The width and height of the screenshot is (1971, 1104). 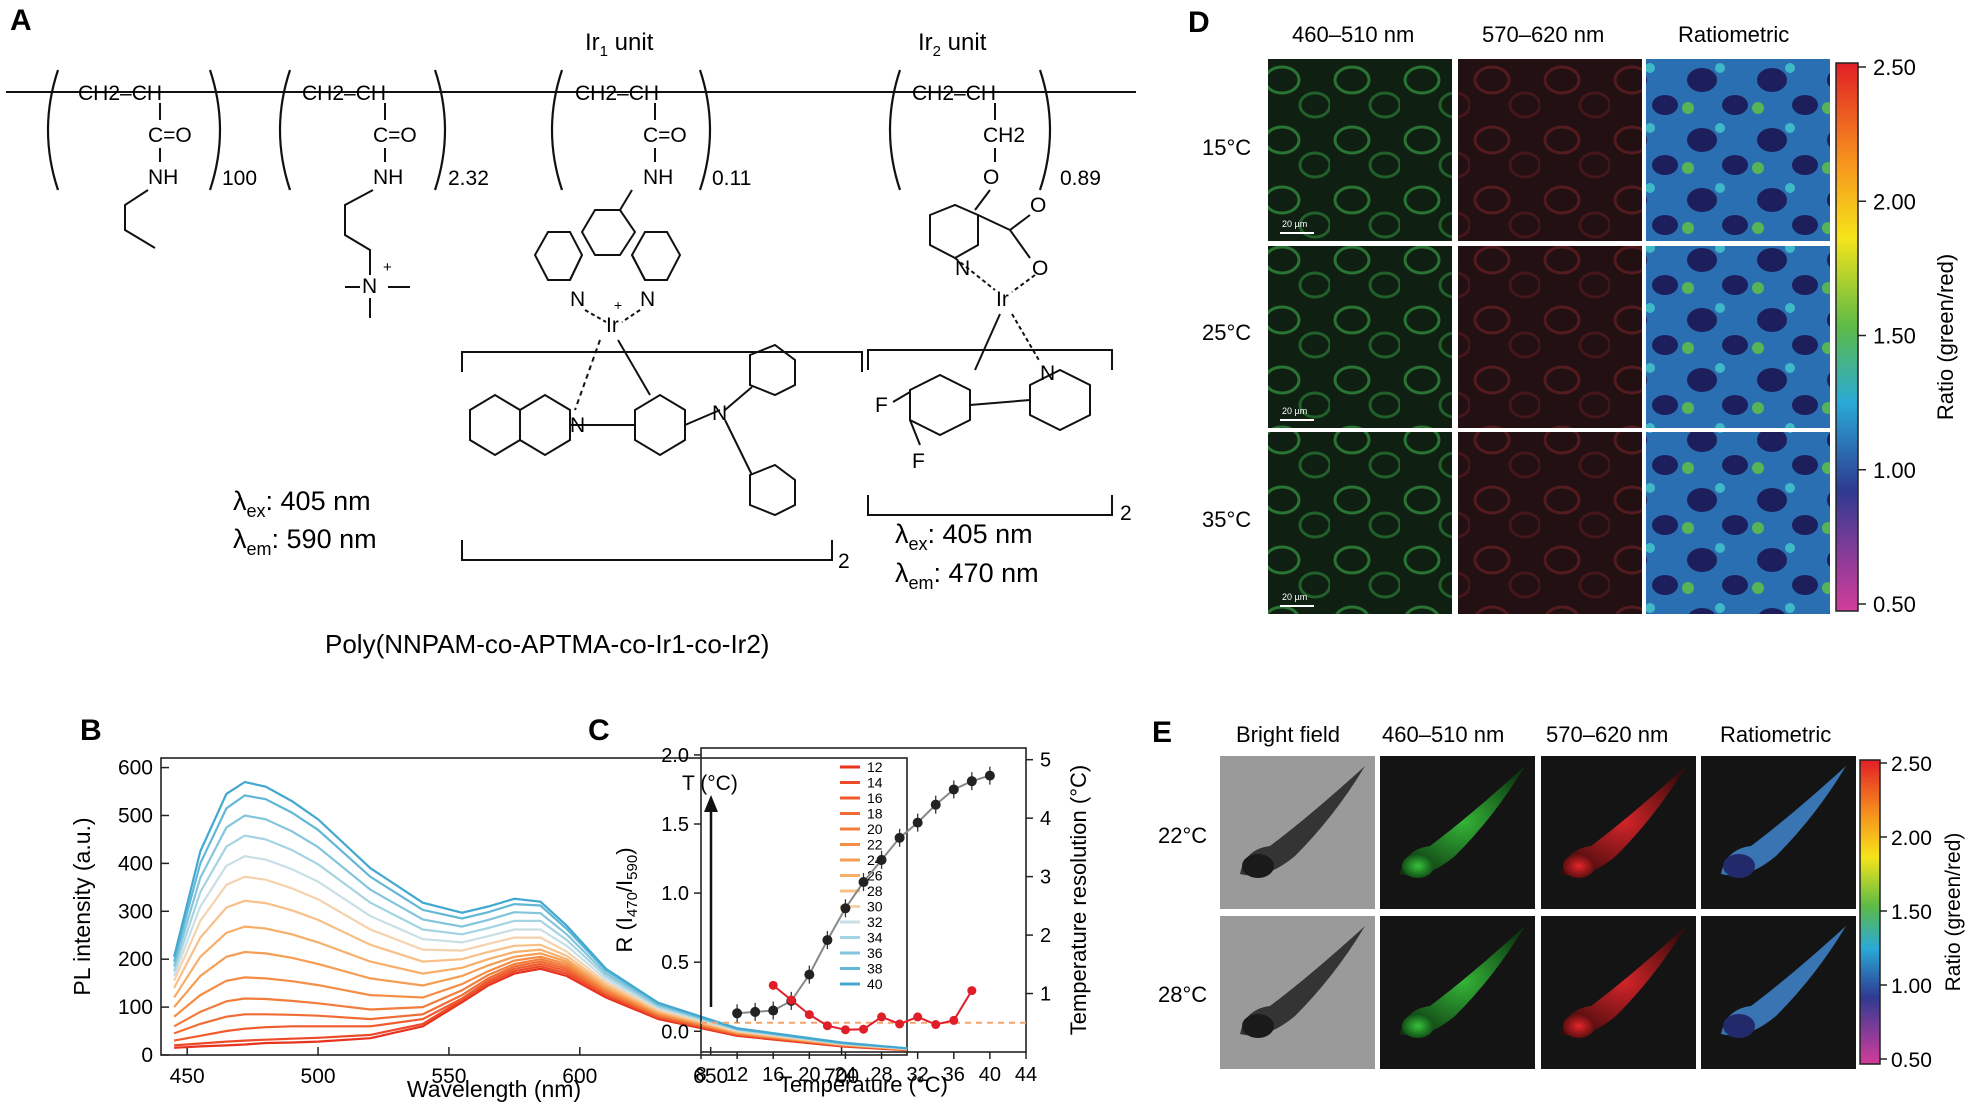 What do you see at coordinates (719, 413) in the screenshot?
I see `amine-n: N` at bounding box center [719, 413].